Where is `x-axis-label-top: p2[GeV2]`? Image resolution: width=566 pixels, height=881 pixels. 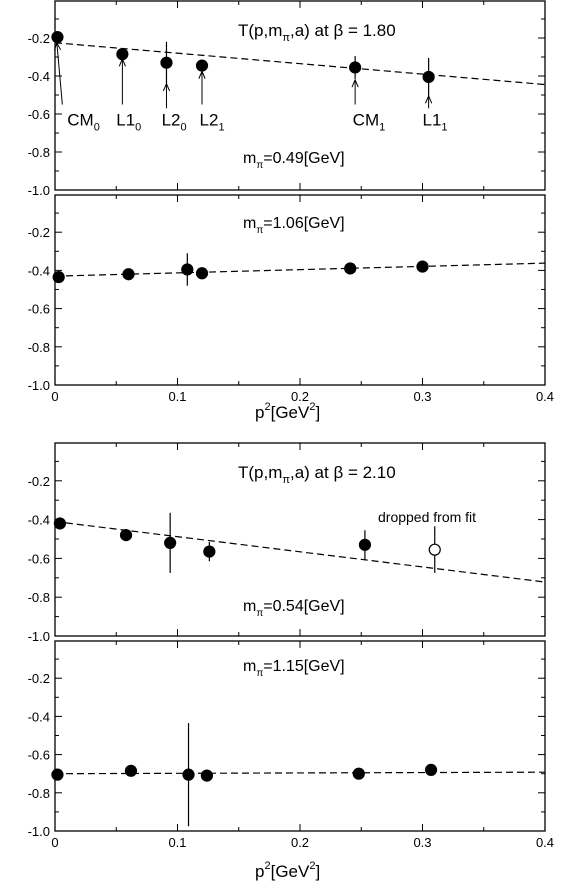 x-axis-label-top: p2[GeV2] is located at coordinates (287, 411).